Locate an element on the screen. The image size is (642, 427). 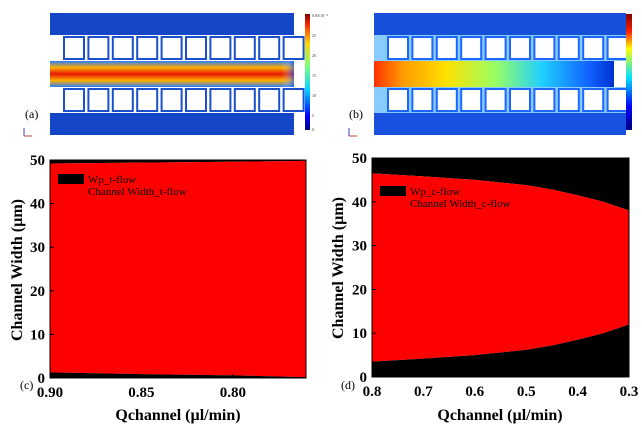
chart-c-xlabel: Qchannel (µl/min) is located at coordinates (177, 415).